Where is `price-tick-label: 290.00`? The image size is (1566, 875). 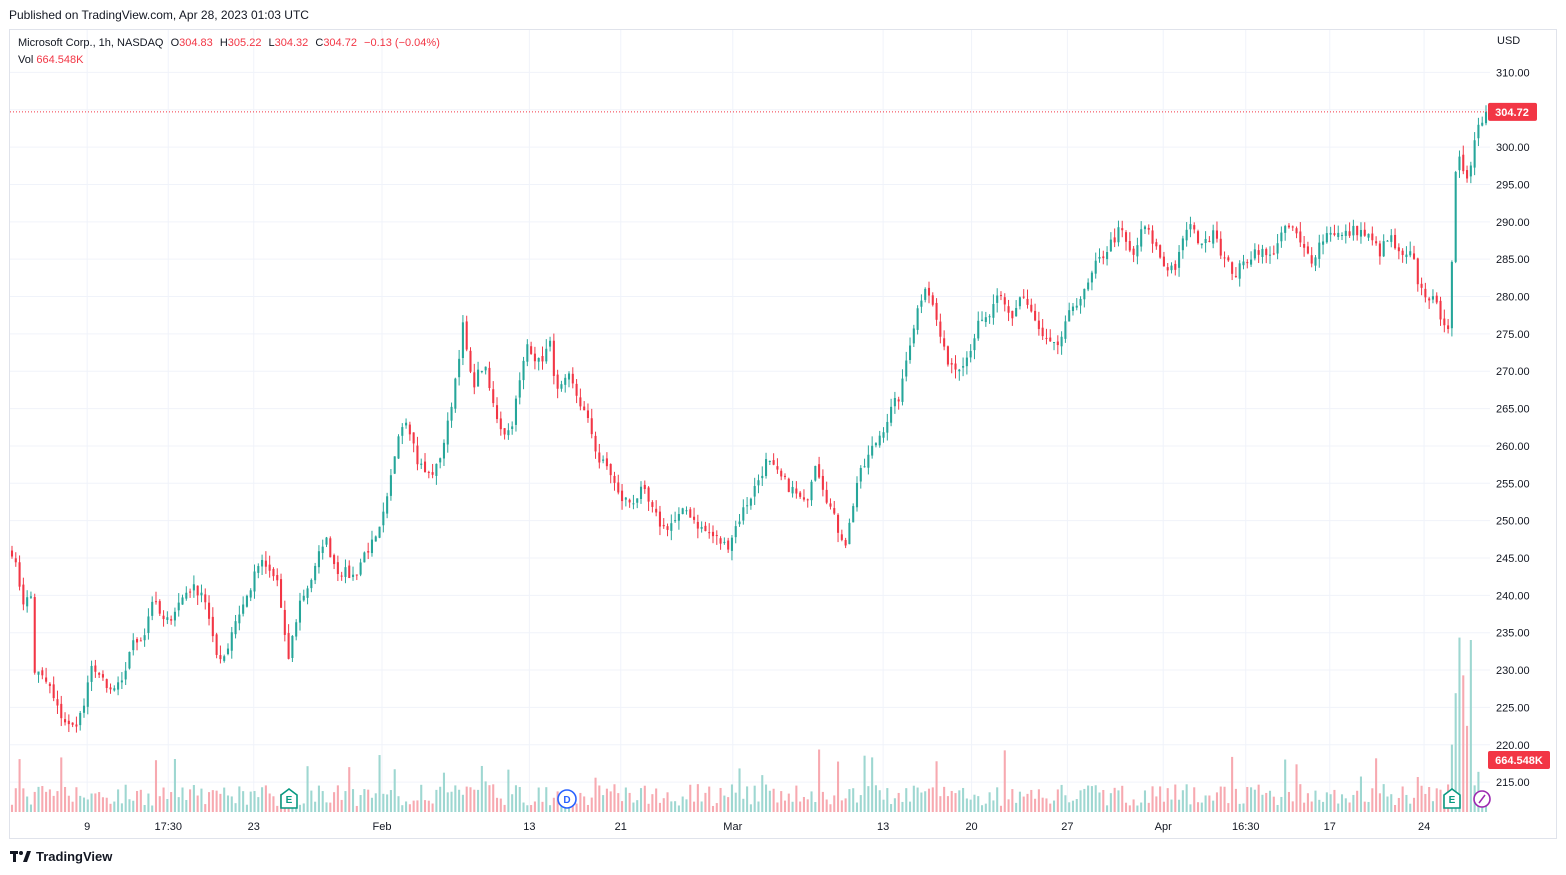 price-tick-label: 290.00 is located at coordinates (1513, 223).